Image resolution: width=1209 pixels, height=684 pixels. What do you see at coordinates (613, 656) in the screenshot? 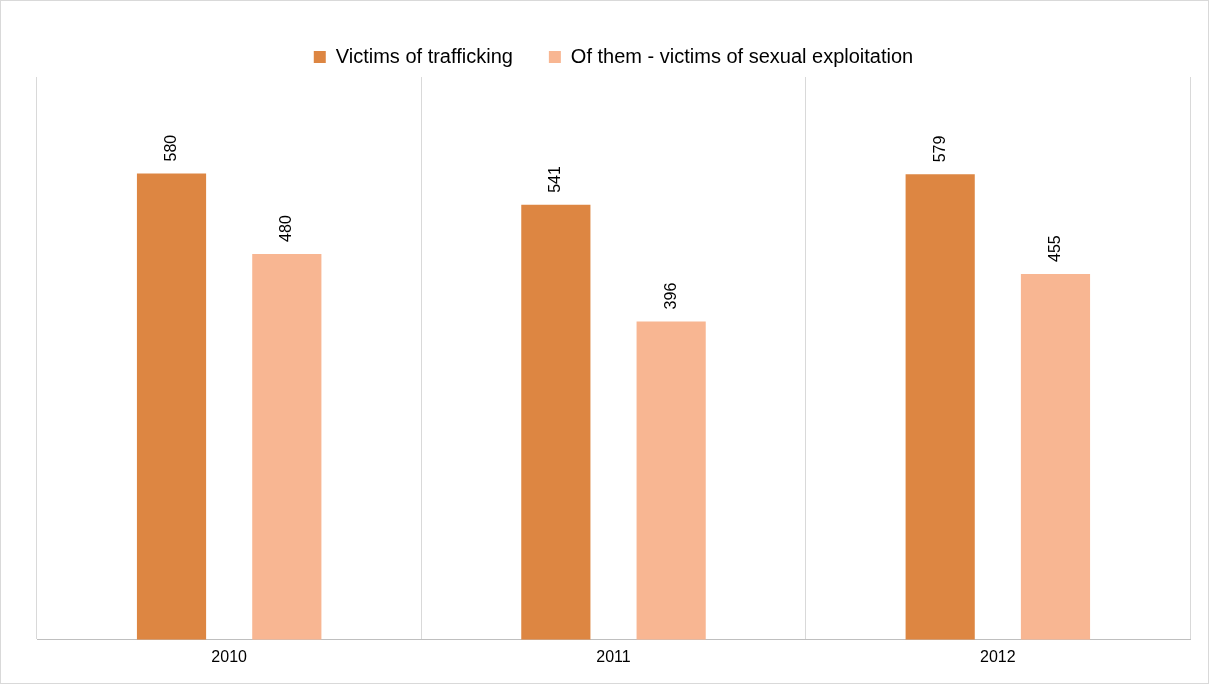
I see `x-tick-label: 2011` at bounding box center [613, 656].